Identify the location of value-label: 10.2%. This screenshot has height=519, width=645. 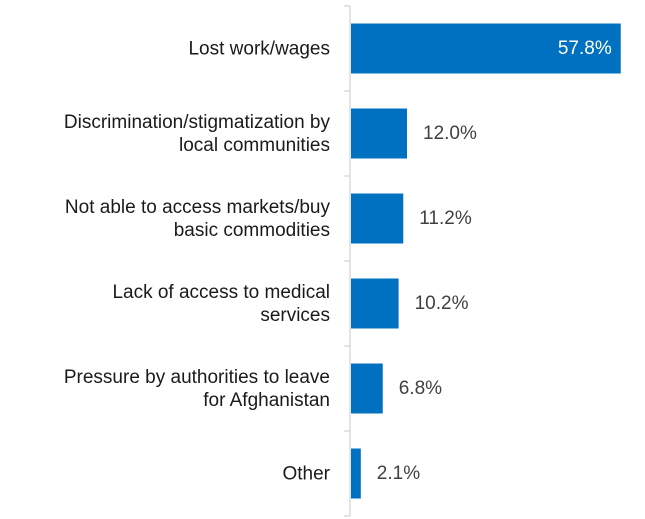
(442, 303).